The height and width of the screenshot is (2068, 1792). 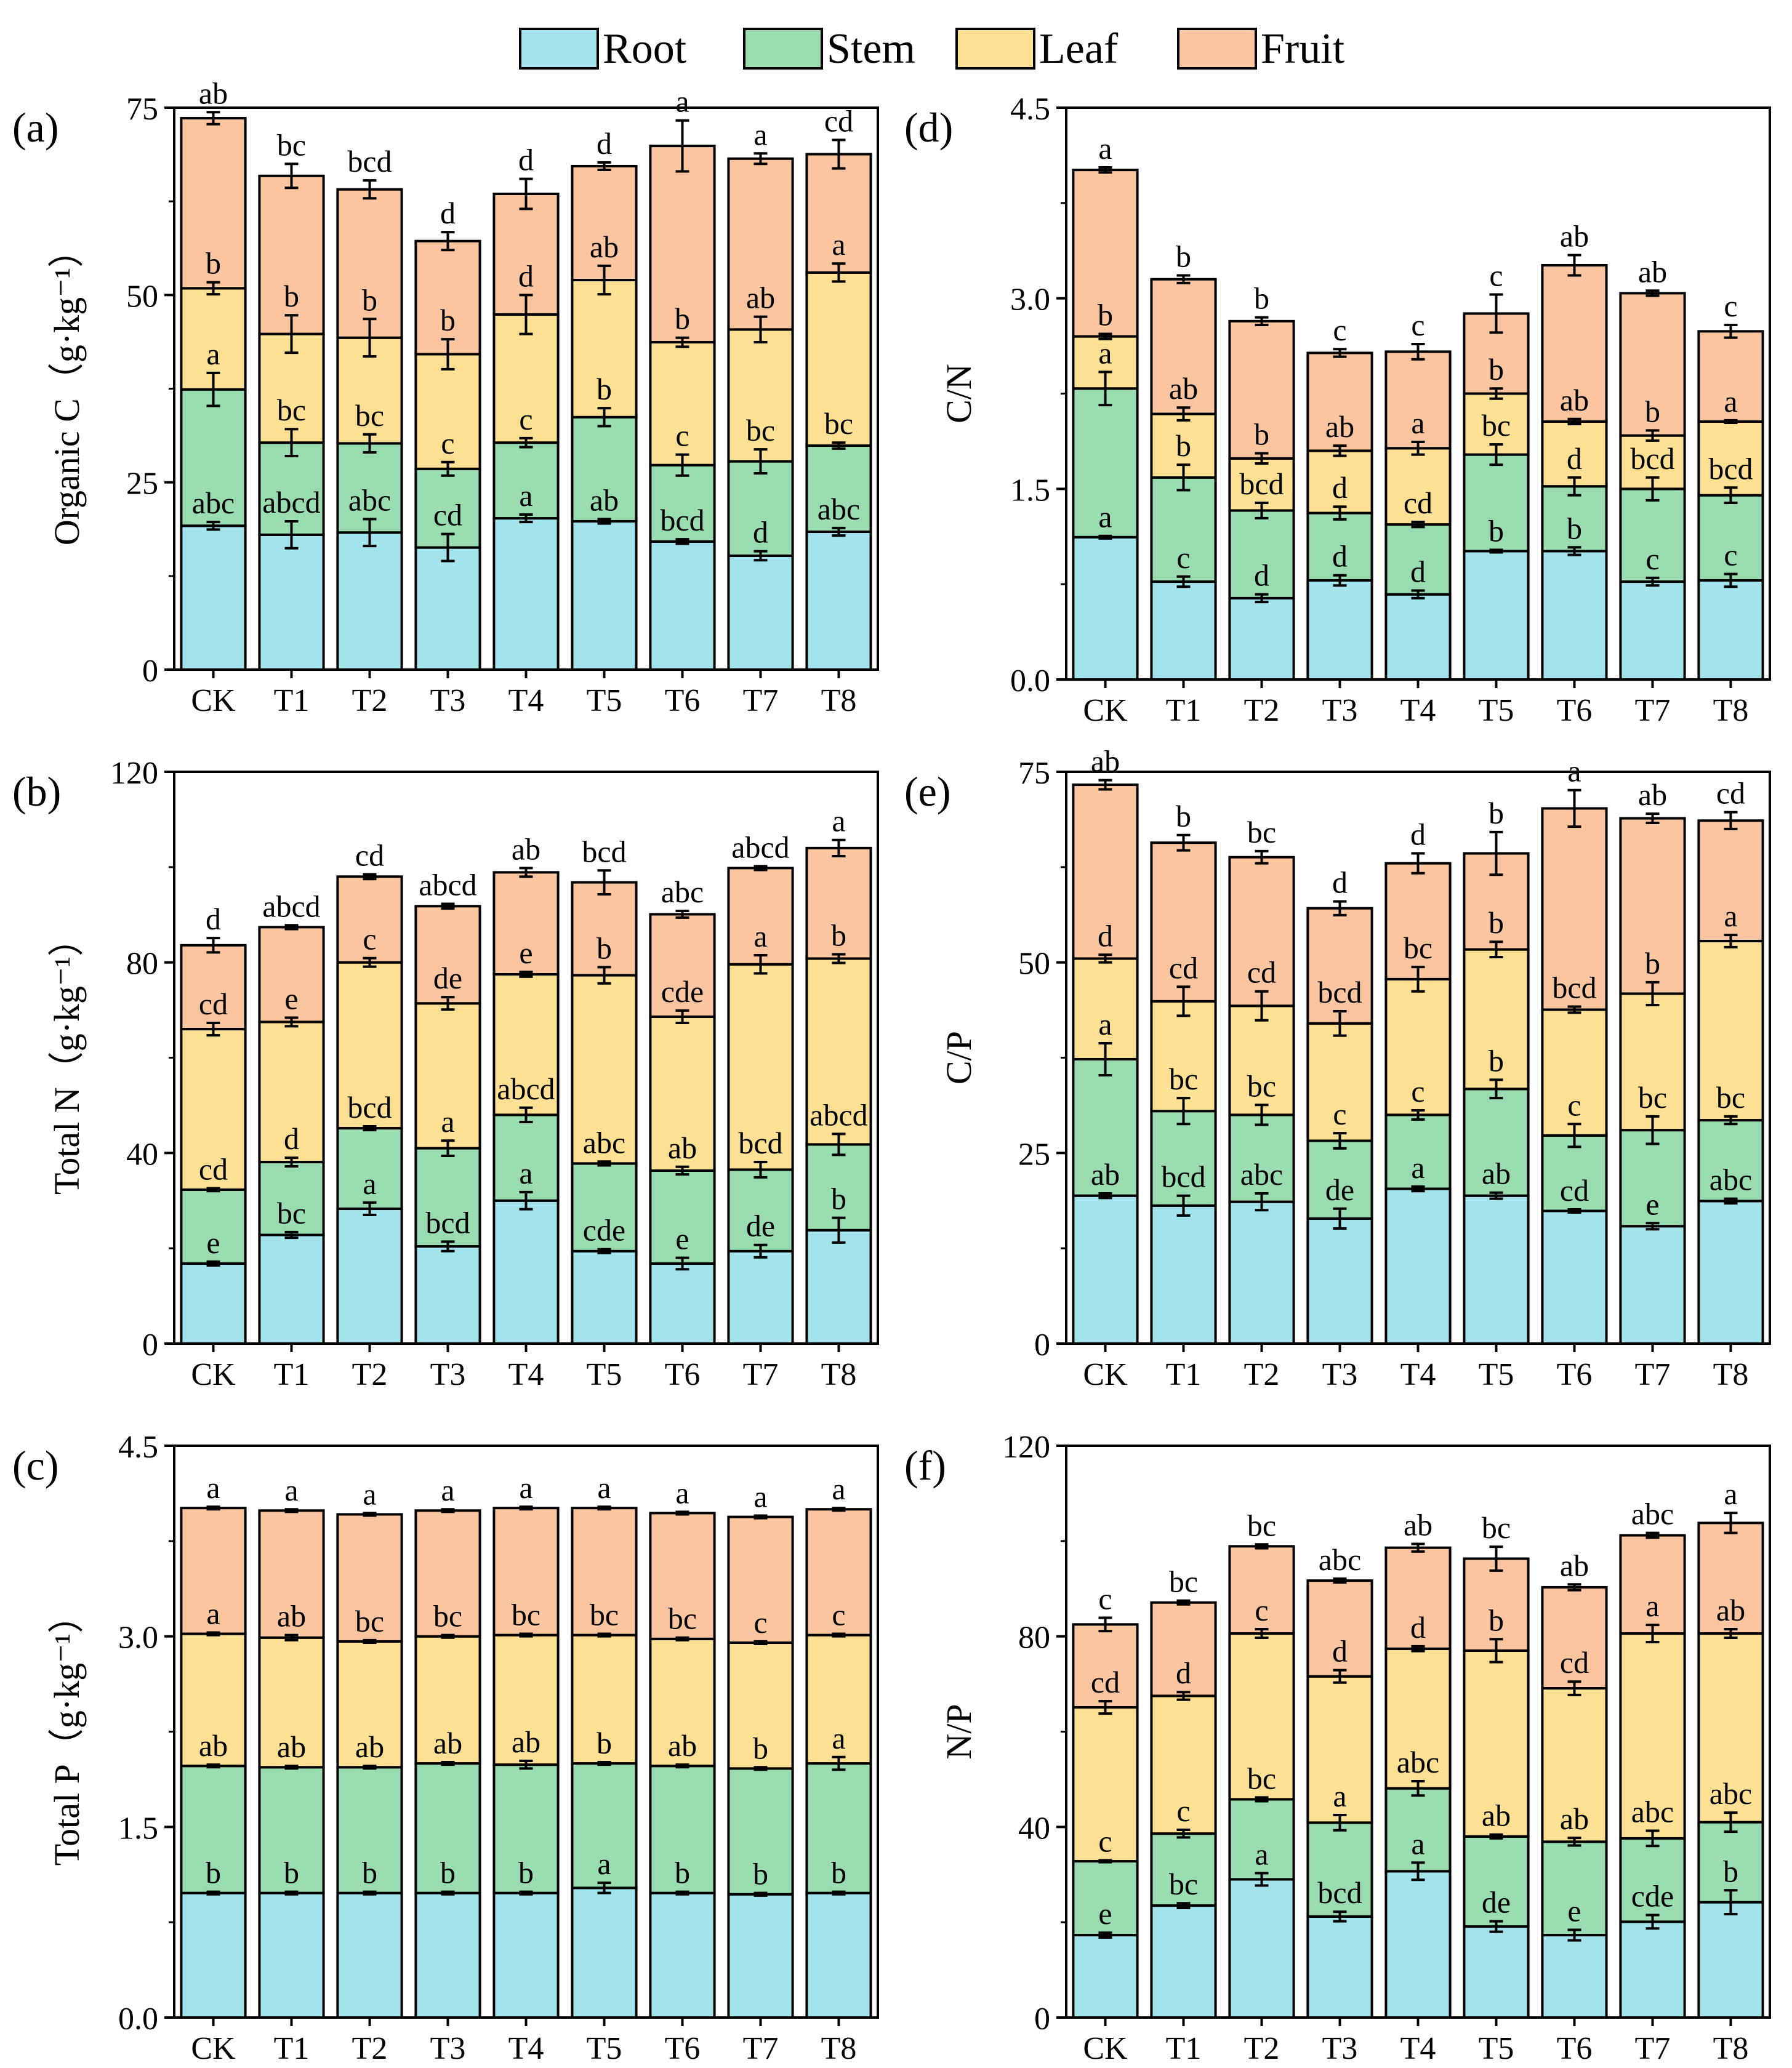 What do you see at coordinates (1340, 1676) in the screenshot?
I see `error-bar-f-T3-leaf` at bounding box center [1340, 1676].